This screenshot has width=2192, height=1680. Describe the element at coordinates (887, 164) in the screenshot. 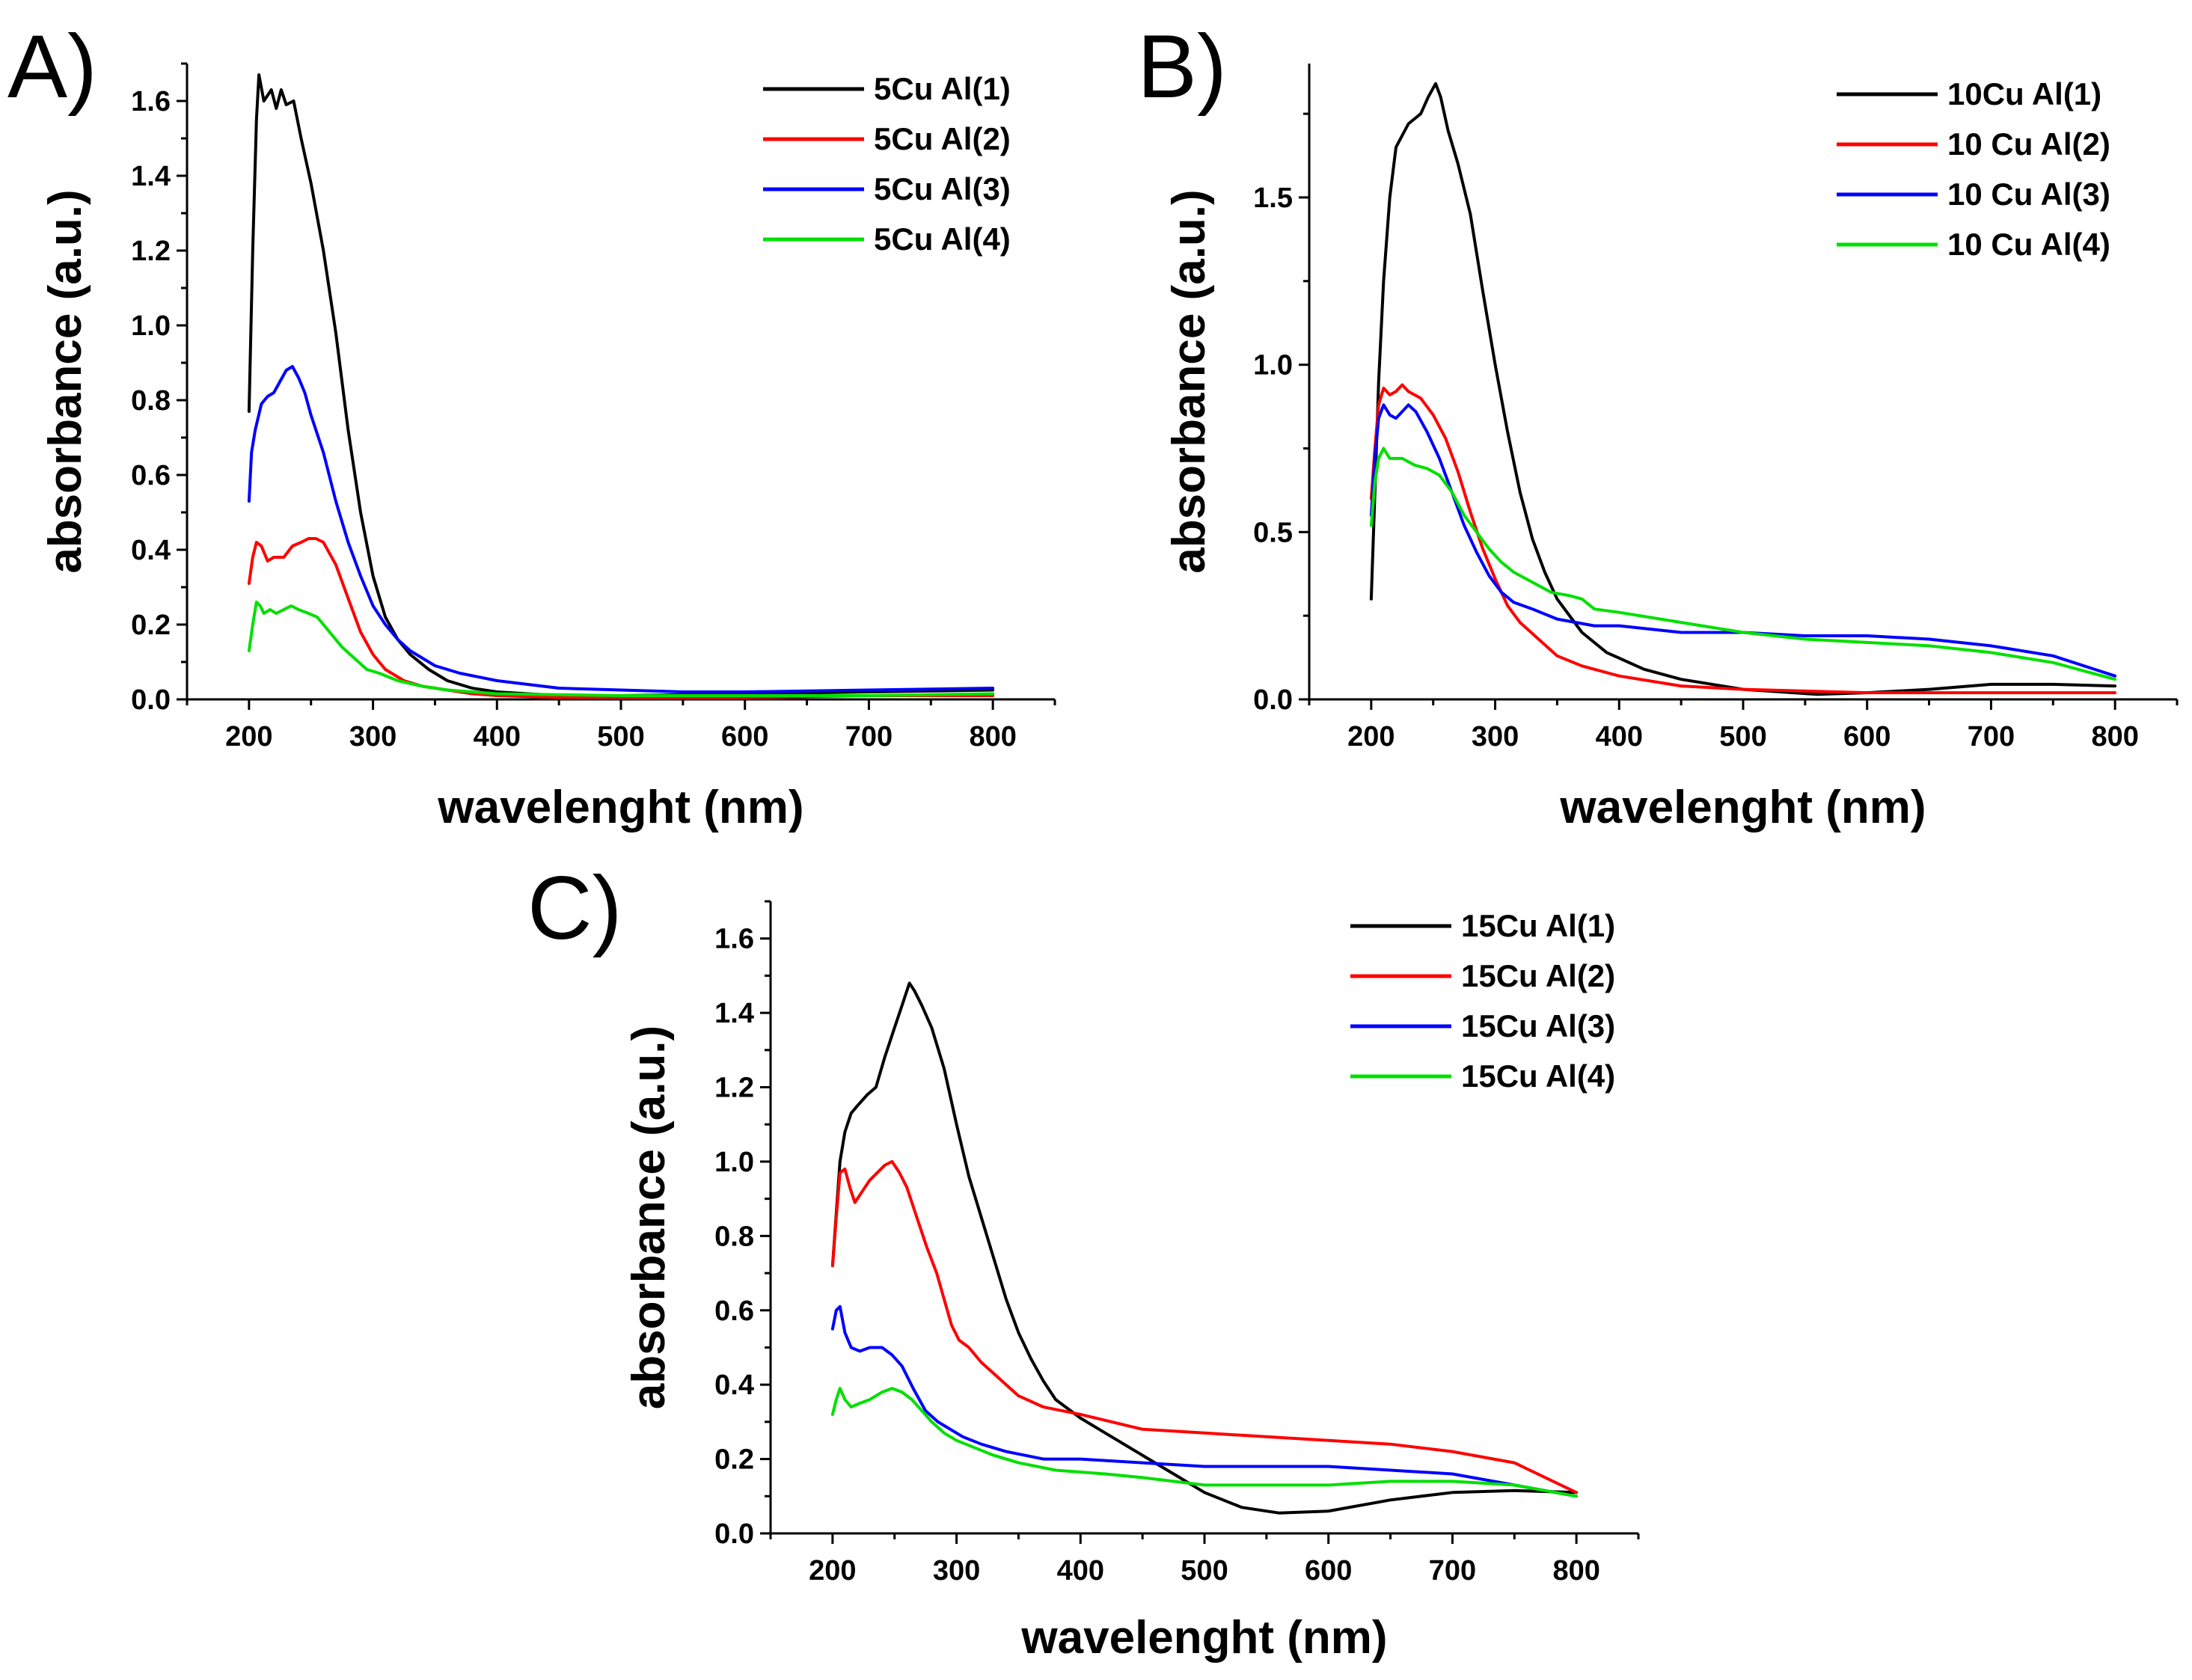

I see `legend: 5Cu Al(1) 5Cu Al(2) 5Cu Al(3) 5Cu Al(4)` at that location.